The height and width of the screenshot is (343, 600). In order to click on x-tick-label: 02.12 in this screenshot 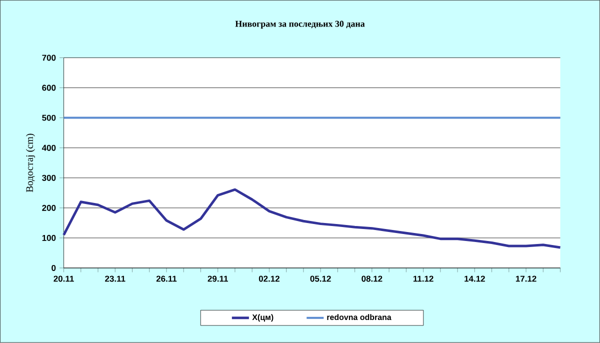, I will do `click(269, 279)`.